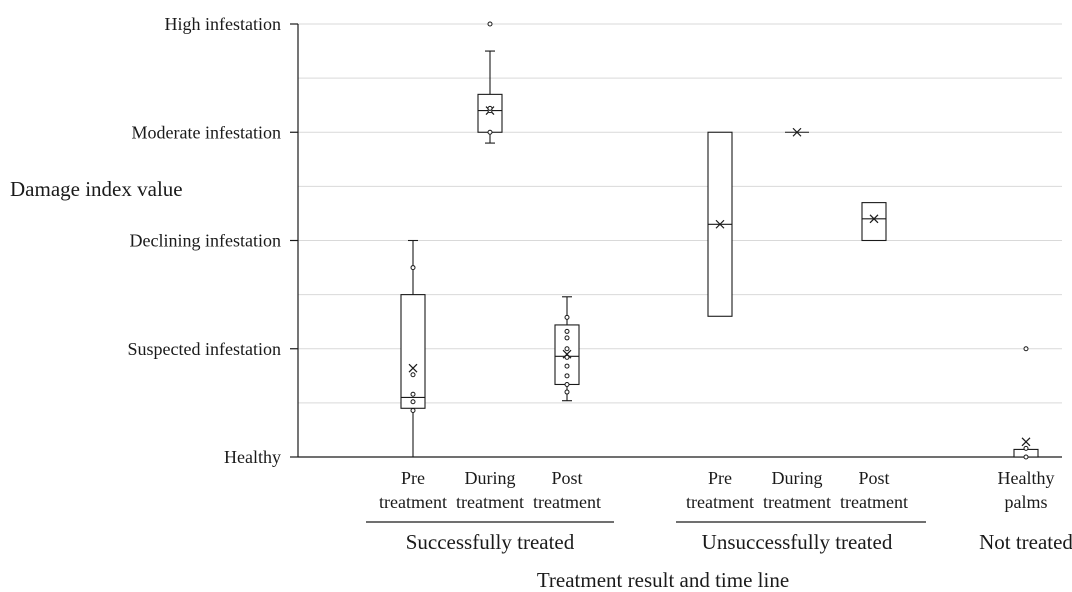 This screenshot has height=592, width=1072. Describe the element at coordinates (206, 132) in the screenshot. I see `y-tick-label: Moderate infestation` at that location.